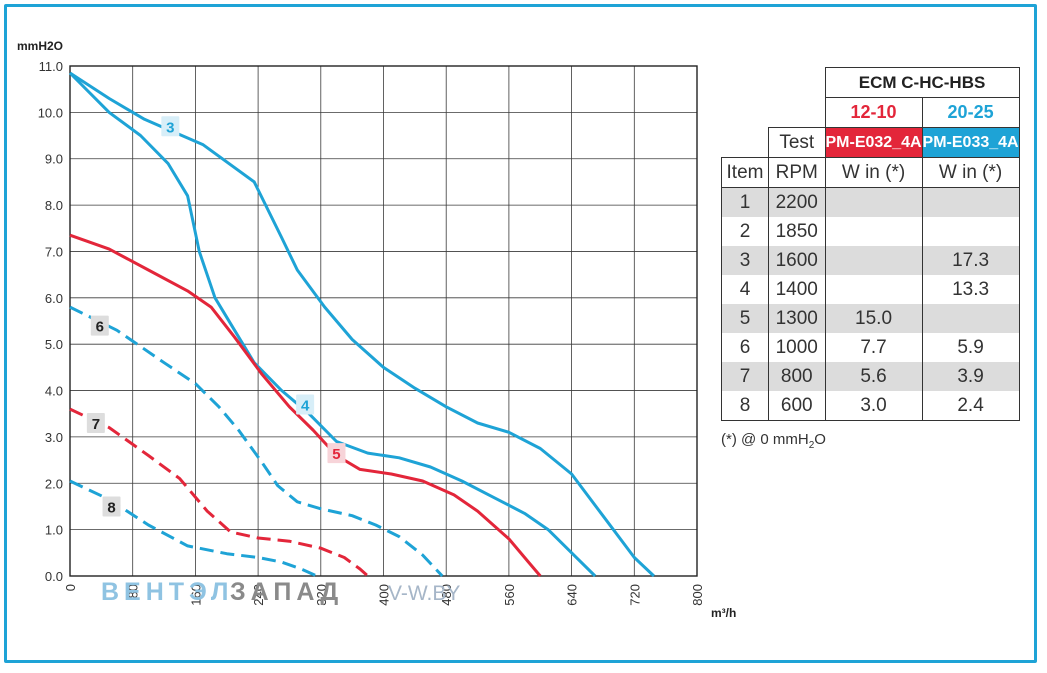  What do you see at coordinates (797, 406) in the screenshot?
I see `cell-rpm: 600` at bounding box center [797, 406].